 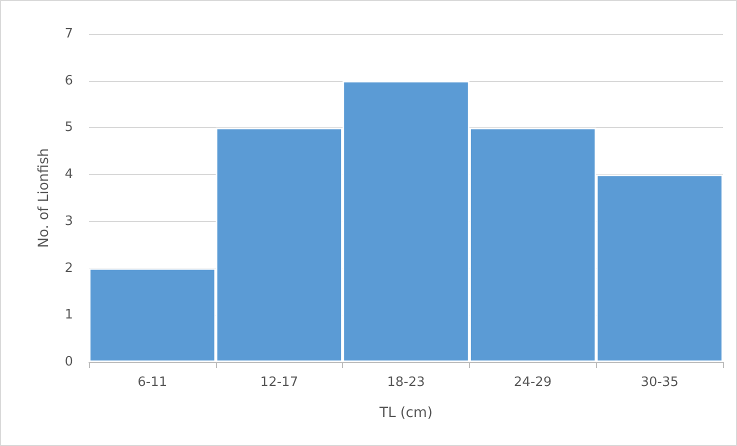 I want to click on x-tick-label: 18-23, so click(x=406, y=382).